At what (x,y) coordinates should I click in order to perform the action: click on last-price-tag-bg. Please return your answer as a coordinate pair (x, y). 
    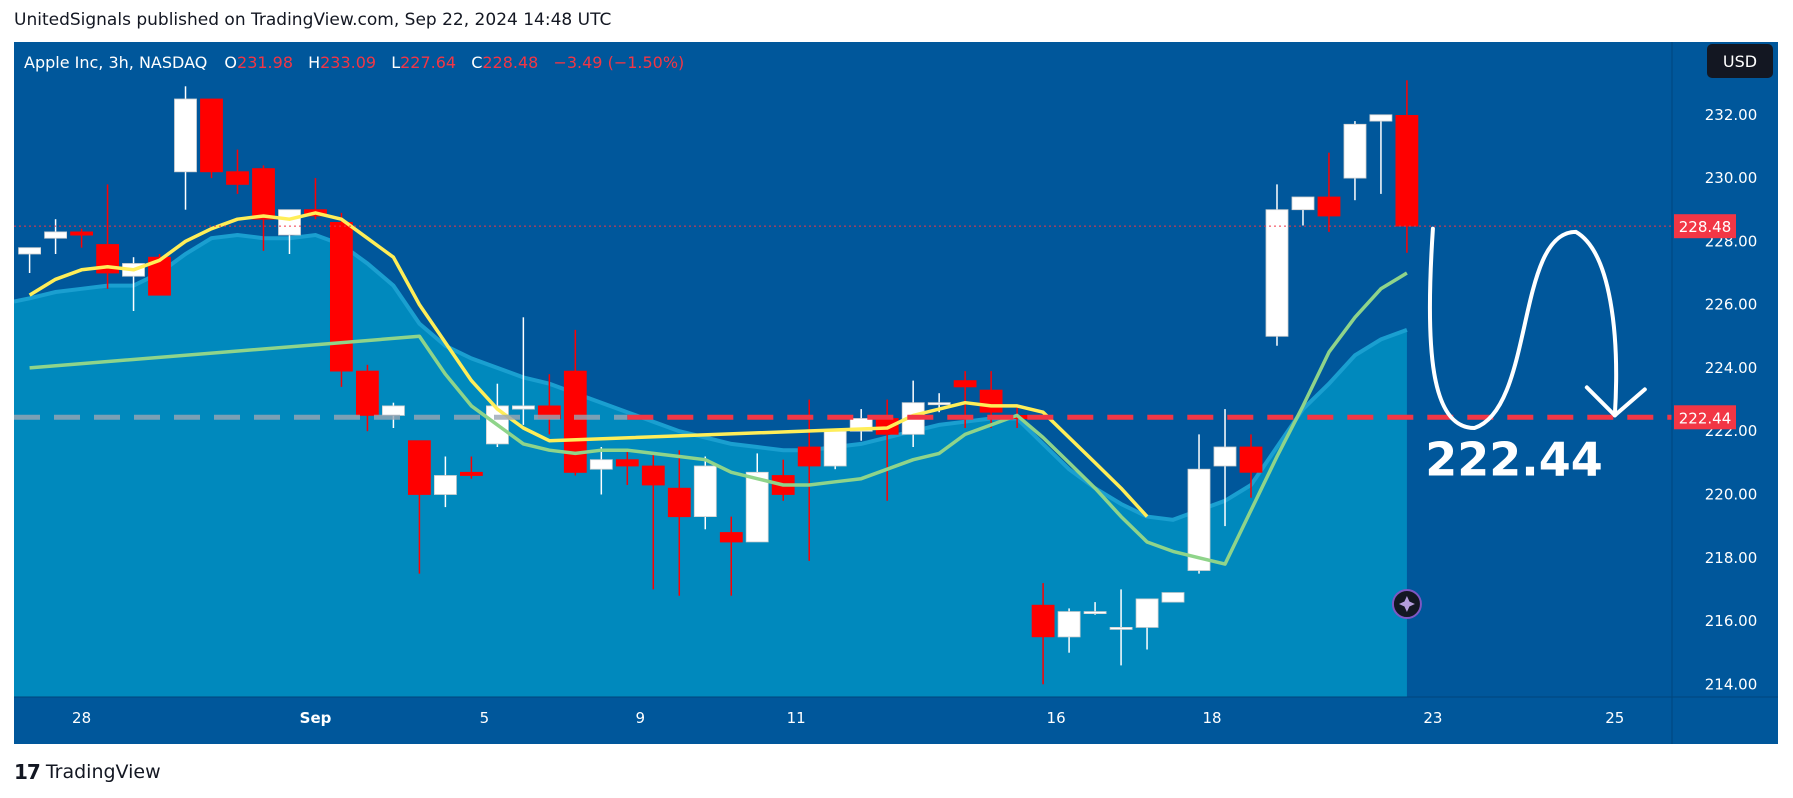
    Looking at the image, I should click on (1705, 226).